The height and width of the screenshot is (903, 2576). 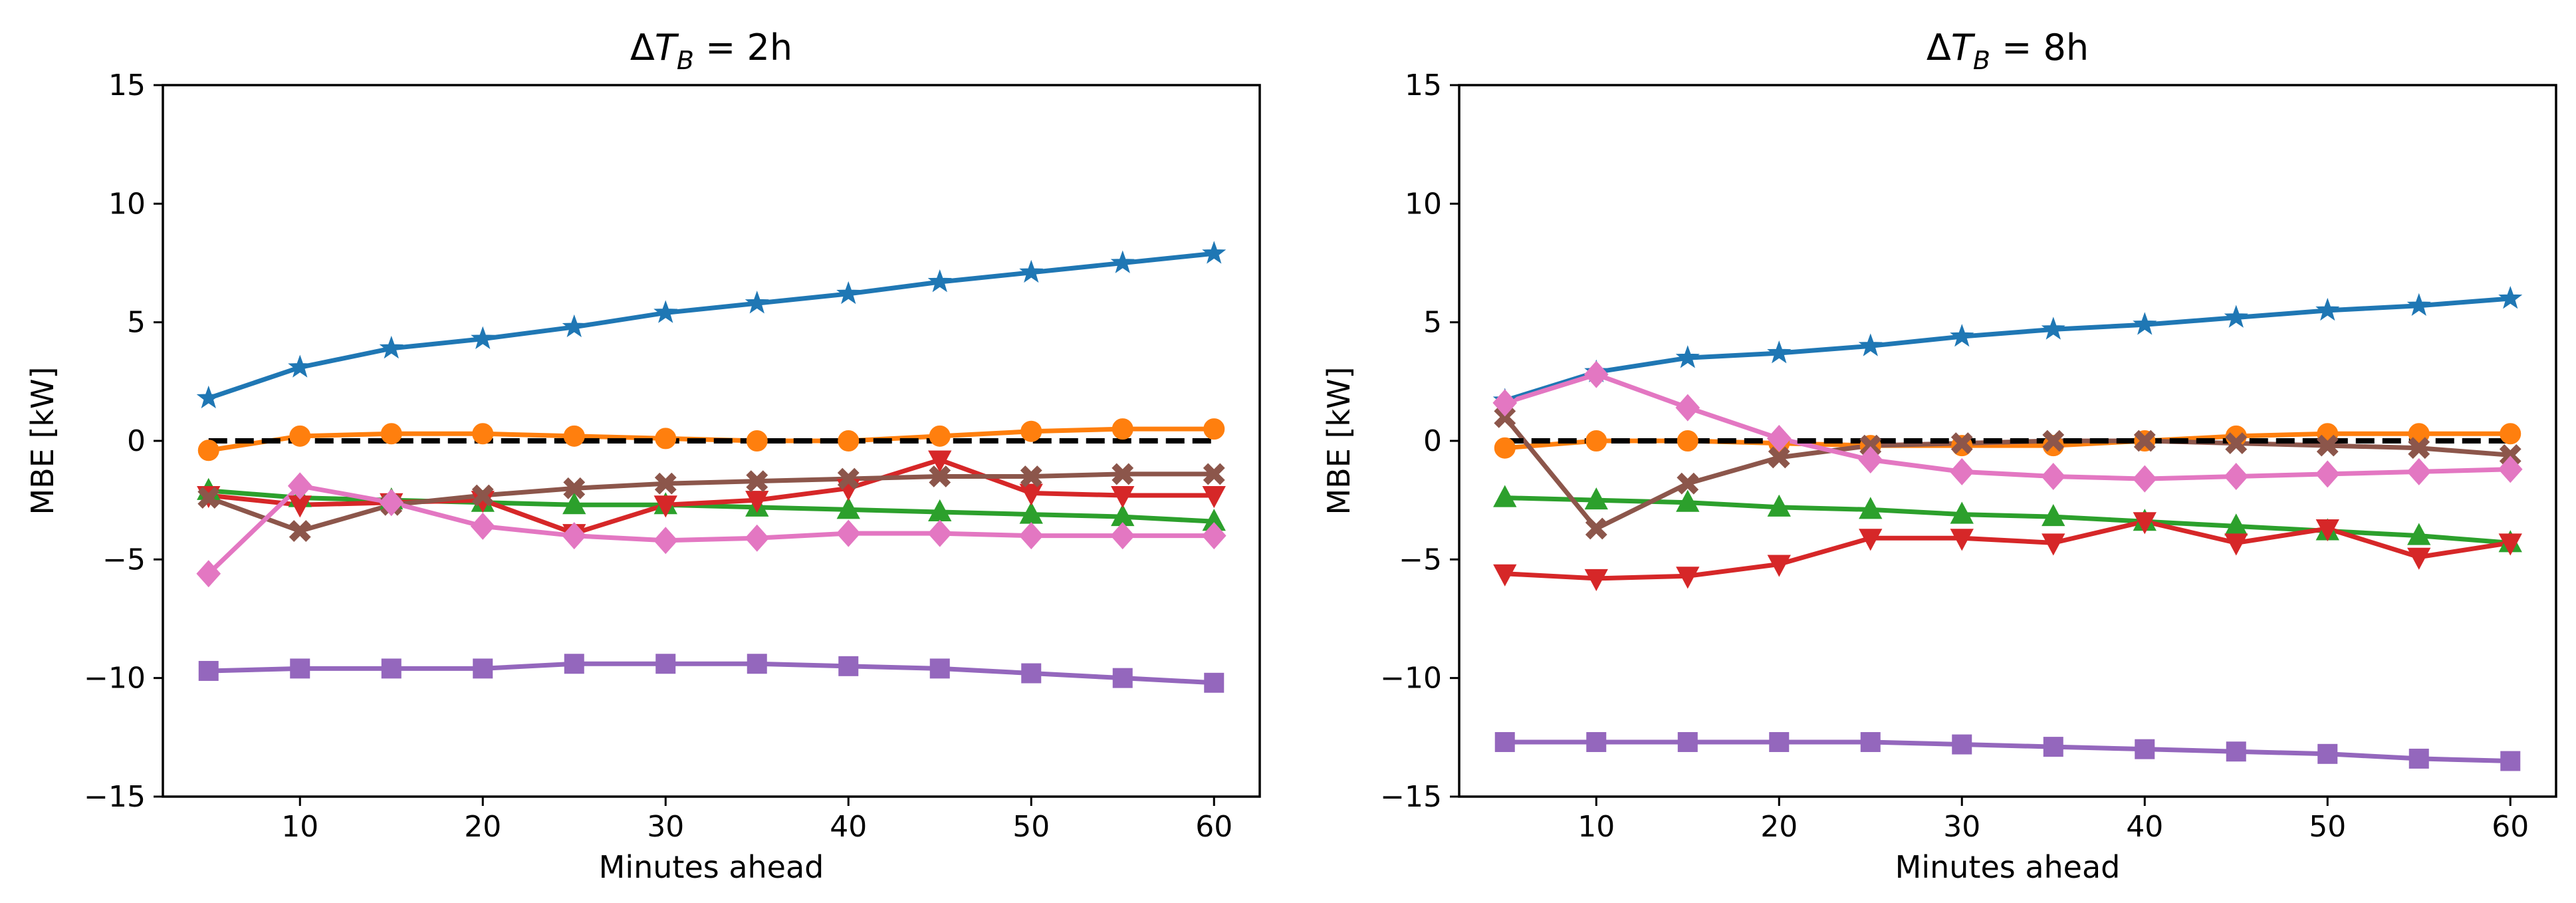 I want to click on y-axis-label: MBE [kW], so click(x=1339, y=441).